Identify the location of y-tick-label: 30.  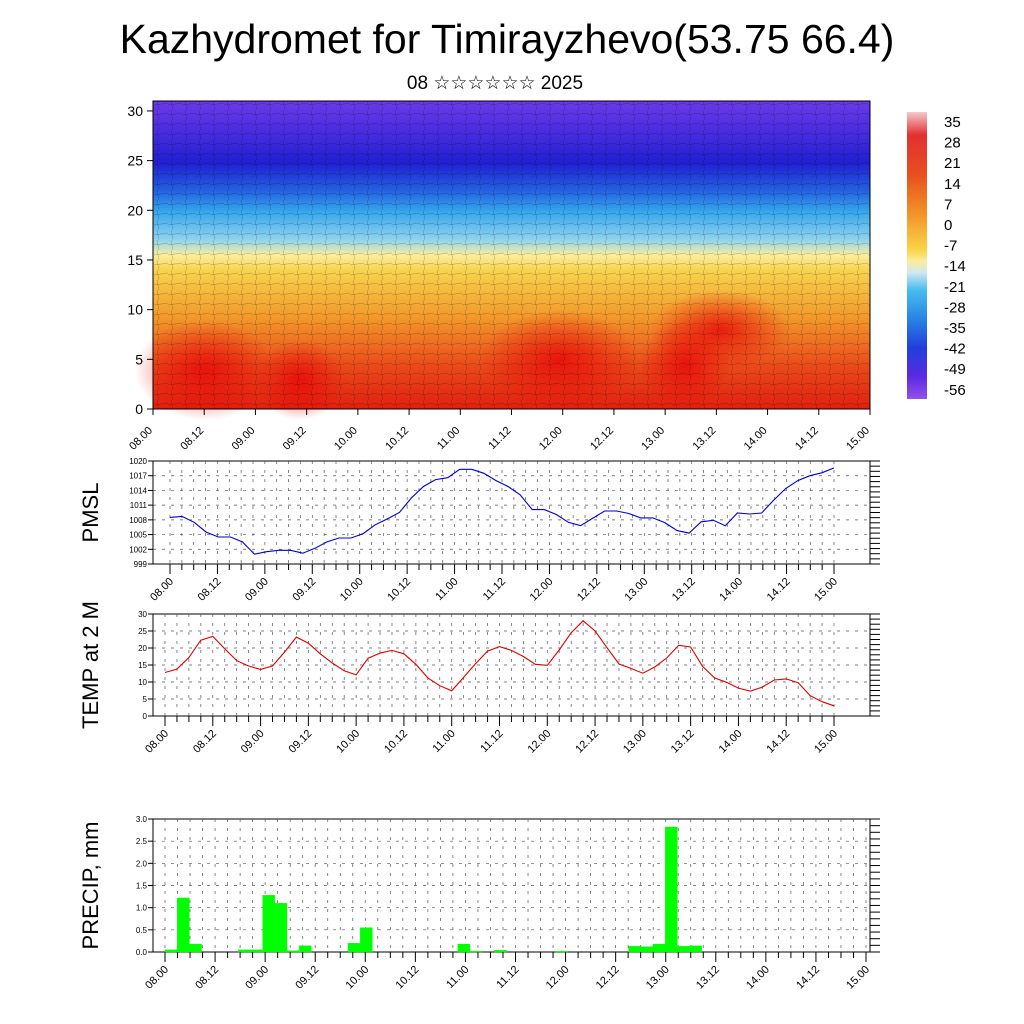
(135, 111).